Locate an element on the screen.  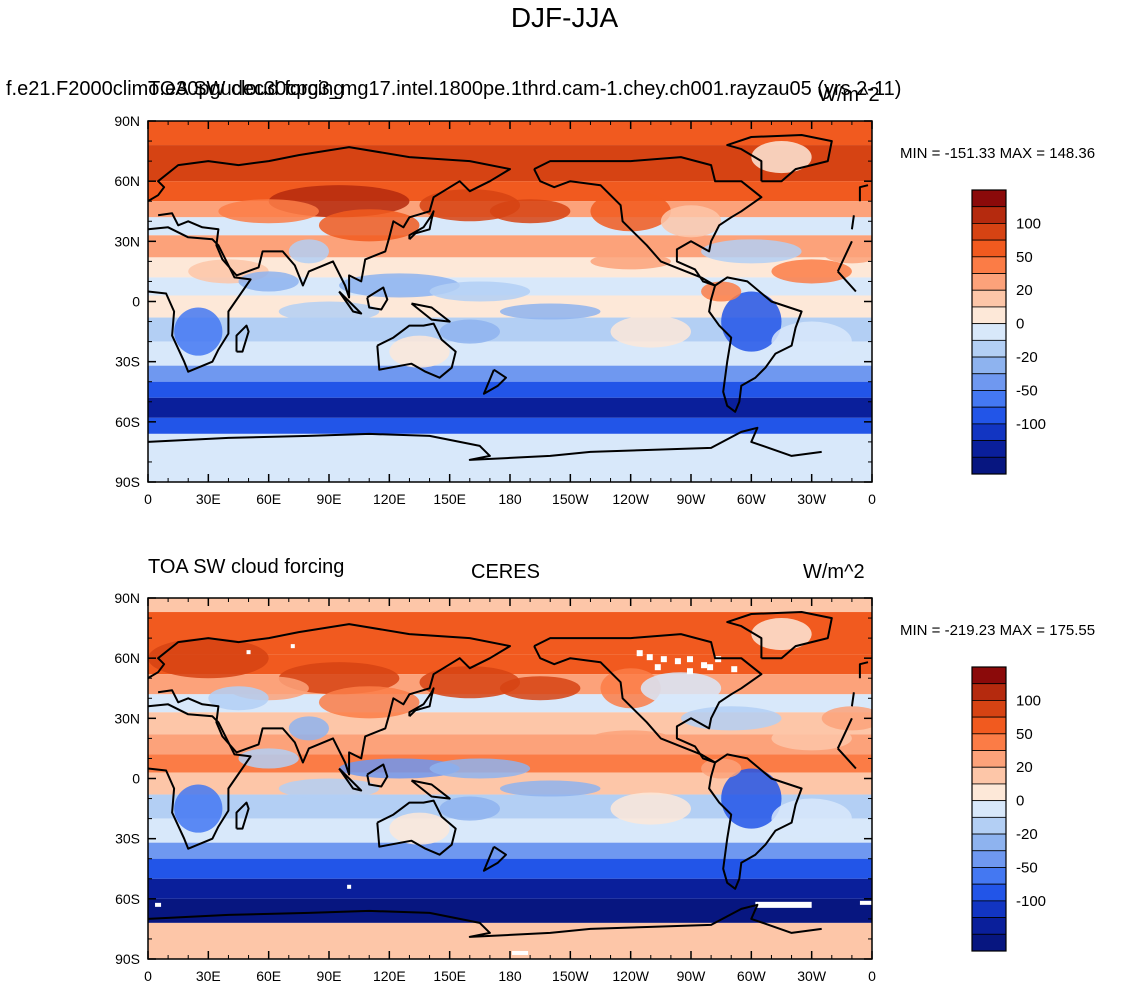
panel2-lon-label: 150E is located at coordinates (449, 976).